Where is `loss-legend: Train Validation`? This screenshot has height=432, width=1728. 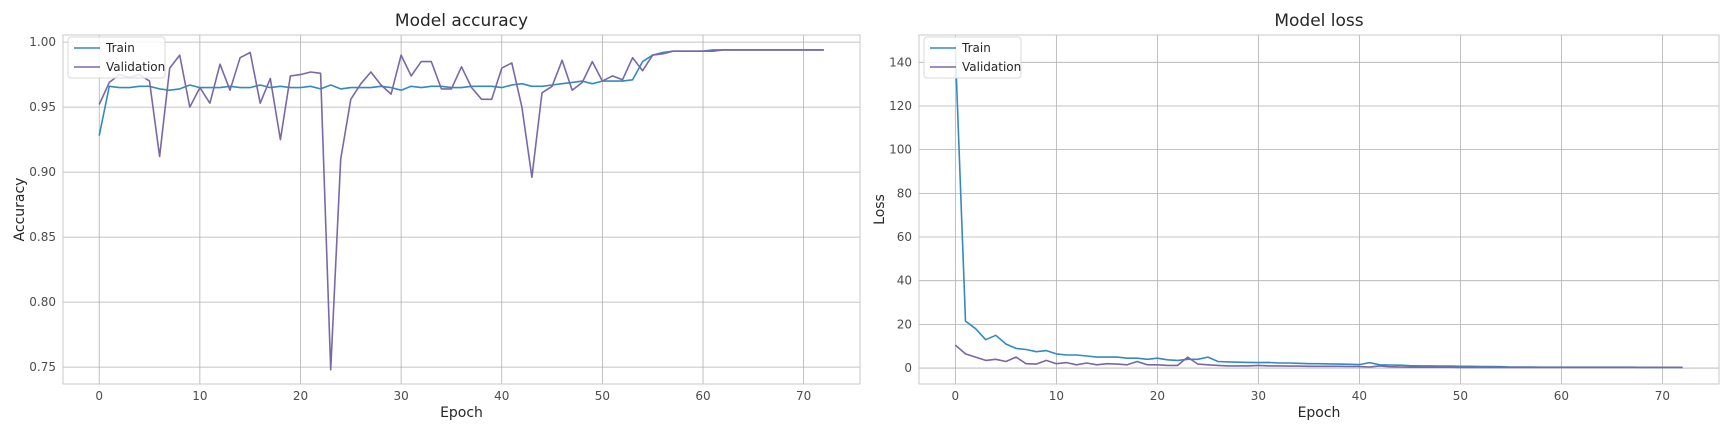 loss-legend: Train Validation is located at coordinates (972, 57).